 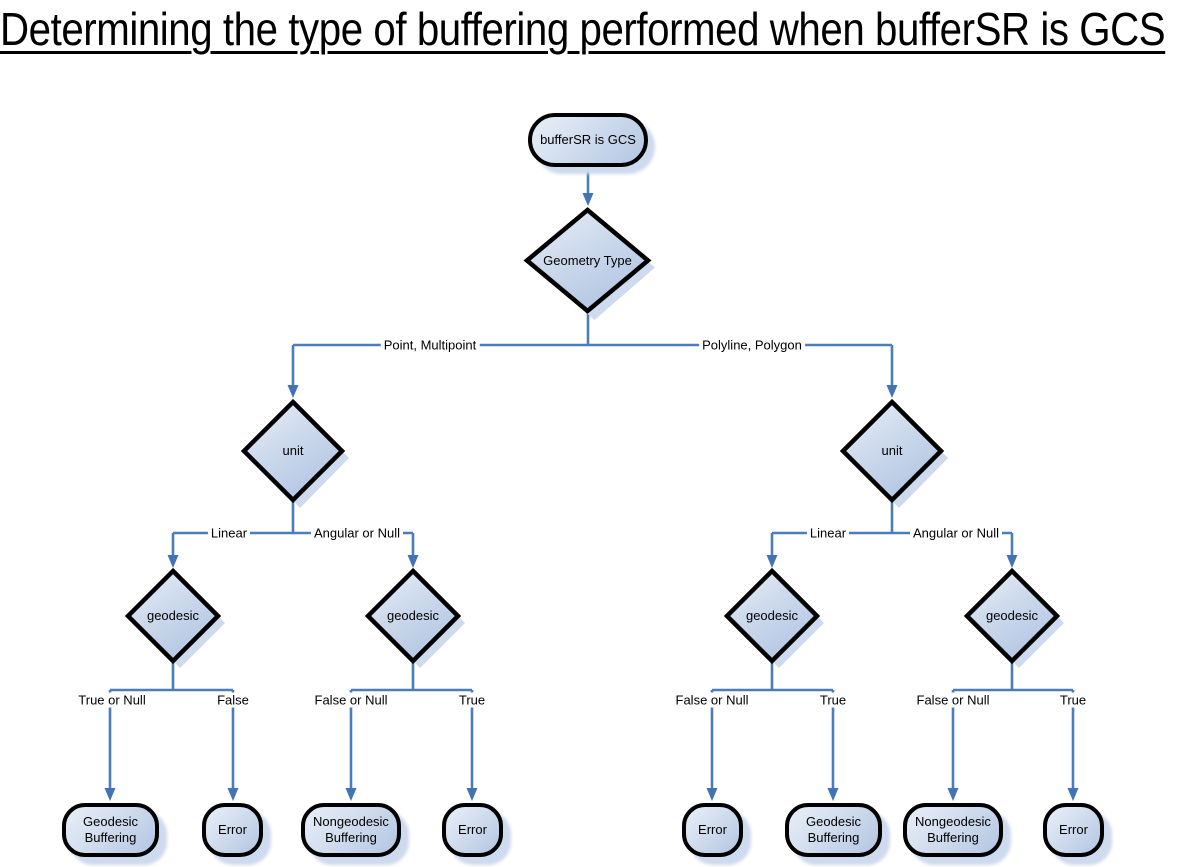 I want to click on edge-label-point-multipoint: Point, Multipoint, so click(x=430, y=345).